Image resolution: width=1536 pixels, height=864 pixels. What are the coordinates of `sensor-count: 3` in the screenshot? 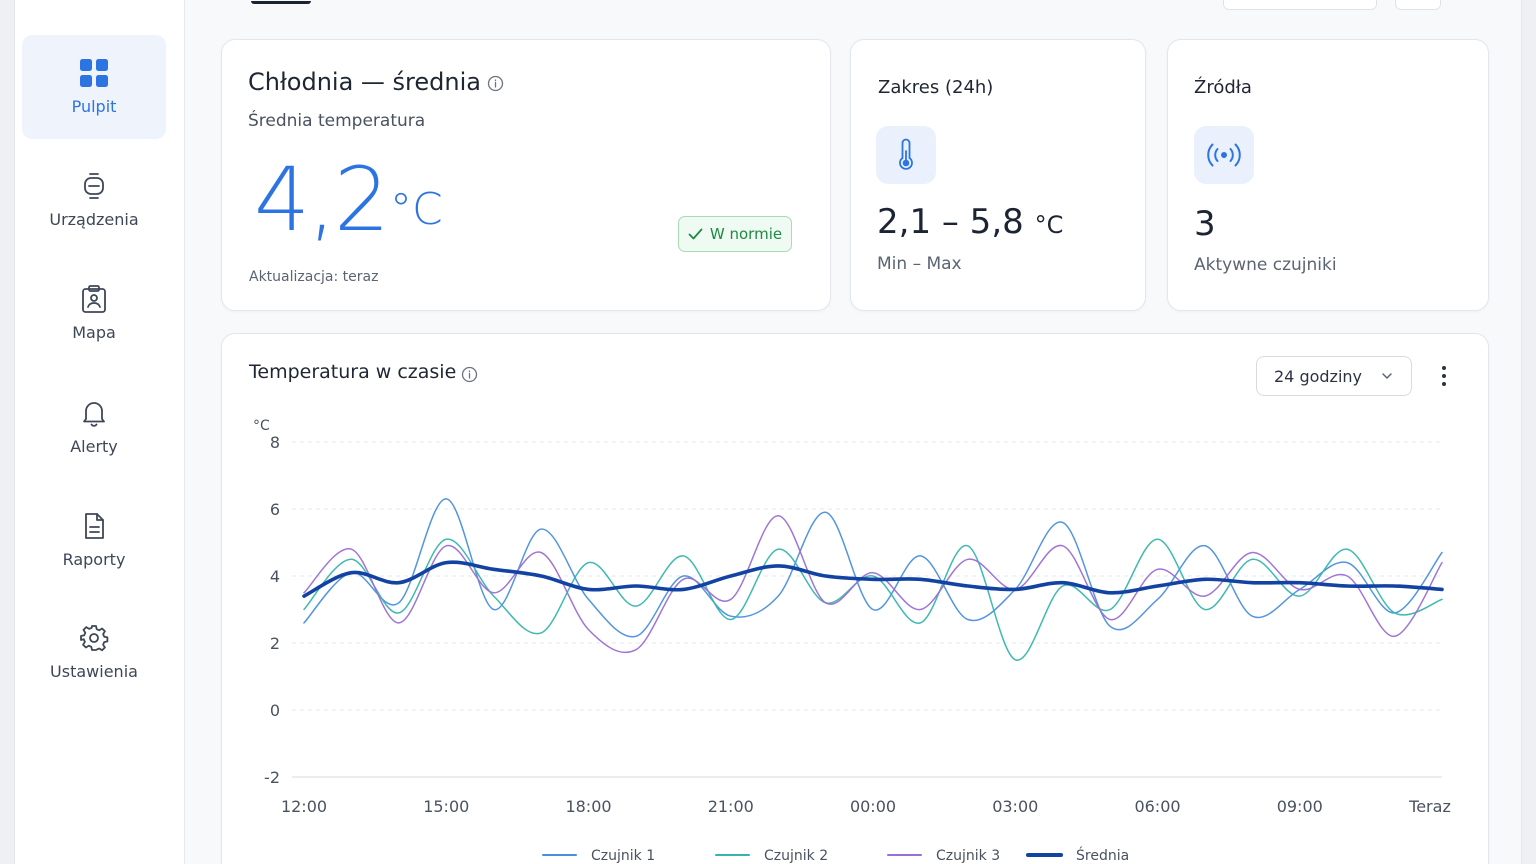 It's located at (1205, 224).